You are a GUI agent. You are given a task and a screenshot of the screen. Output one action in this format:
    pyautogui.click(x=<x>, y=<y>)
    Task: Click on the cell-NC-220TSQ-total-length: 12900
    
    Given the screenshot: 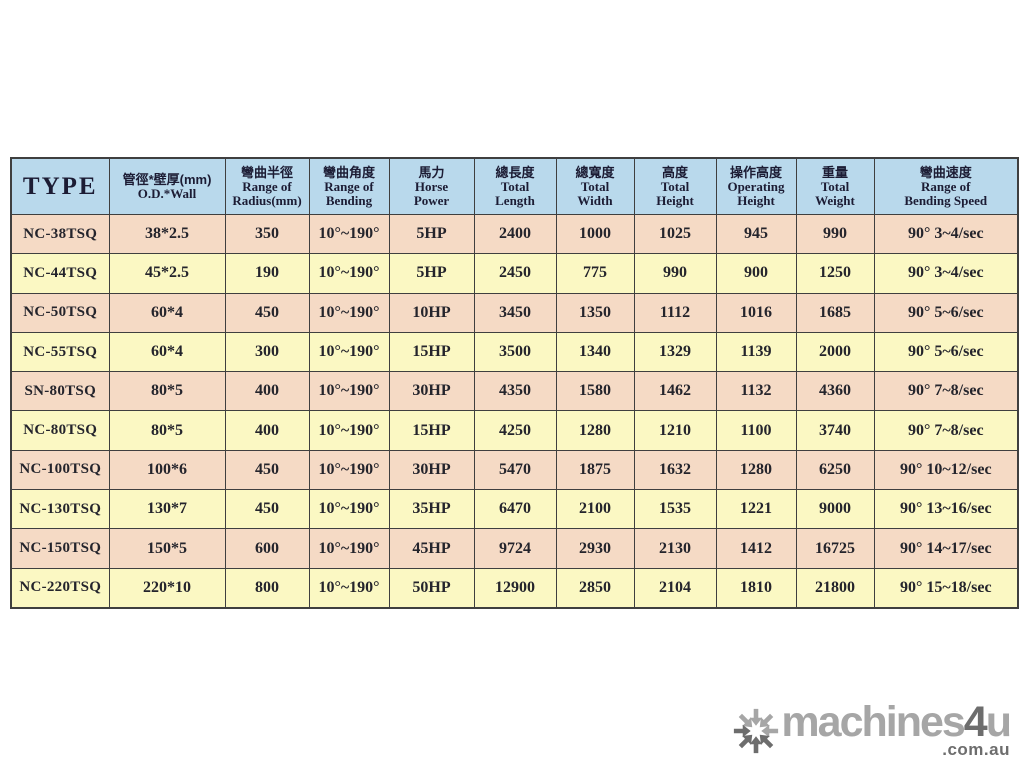 What is the action you would take?
    pyautogui.click(x=515, y=588)
    